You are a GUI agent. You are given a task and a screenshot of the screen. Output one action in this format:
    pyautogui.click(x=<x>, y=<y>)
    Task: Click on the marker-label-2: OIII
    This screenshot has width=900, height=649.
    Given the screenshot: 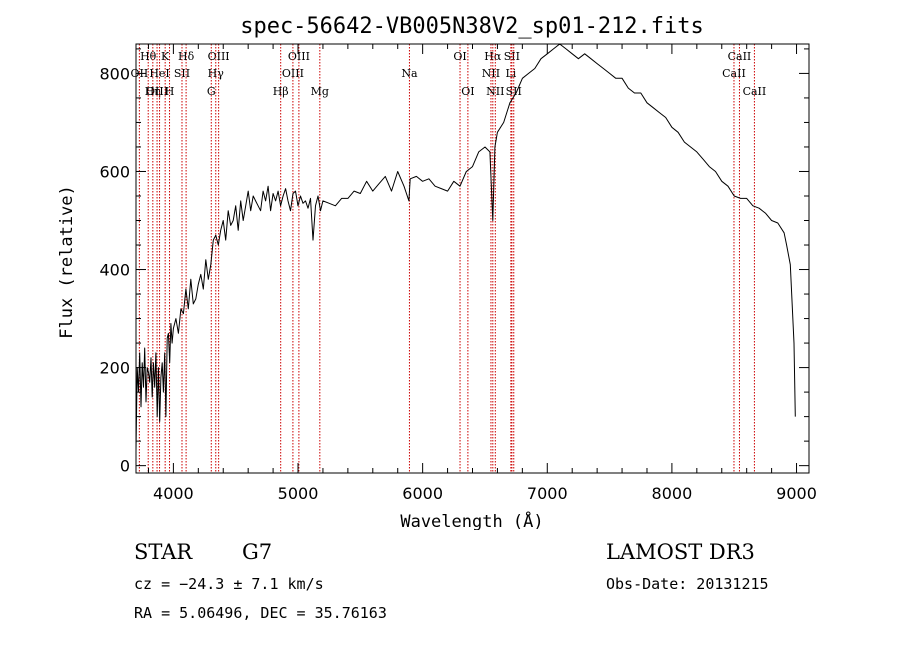 What is the action you would take?
    pyautogui.click(x=157, y=91)
    